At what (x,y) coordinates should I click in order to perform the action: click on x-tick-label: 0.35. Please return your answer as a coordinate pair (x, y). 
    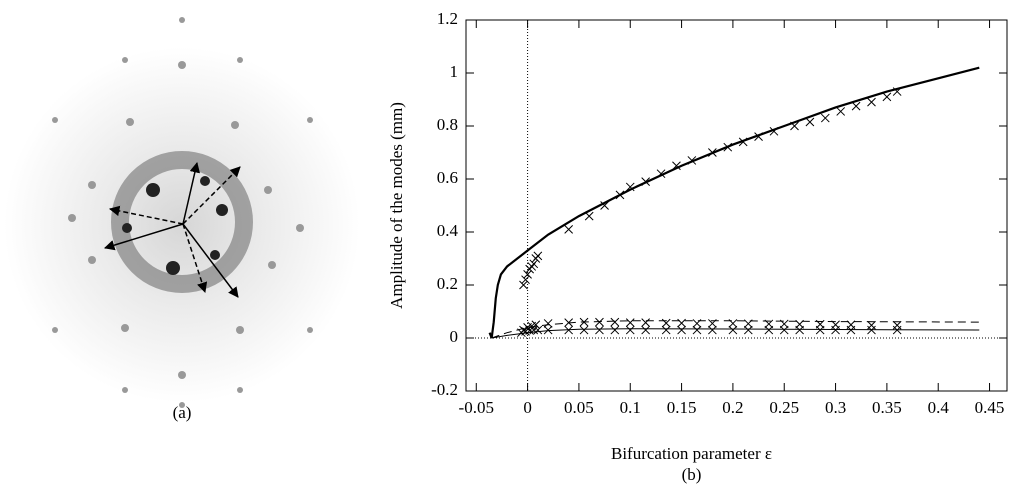
    Looking at the image, I should click on (887, 407).